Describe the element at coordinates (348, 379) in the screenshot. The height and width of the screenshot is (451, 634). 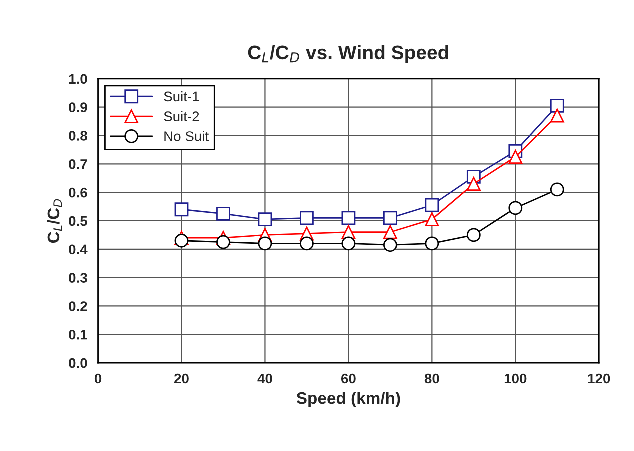
I see `x-tick-label: 60` at that location.